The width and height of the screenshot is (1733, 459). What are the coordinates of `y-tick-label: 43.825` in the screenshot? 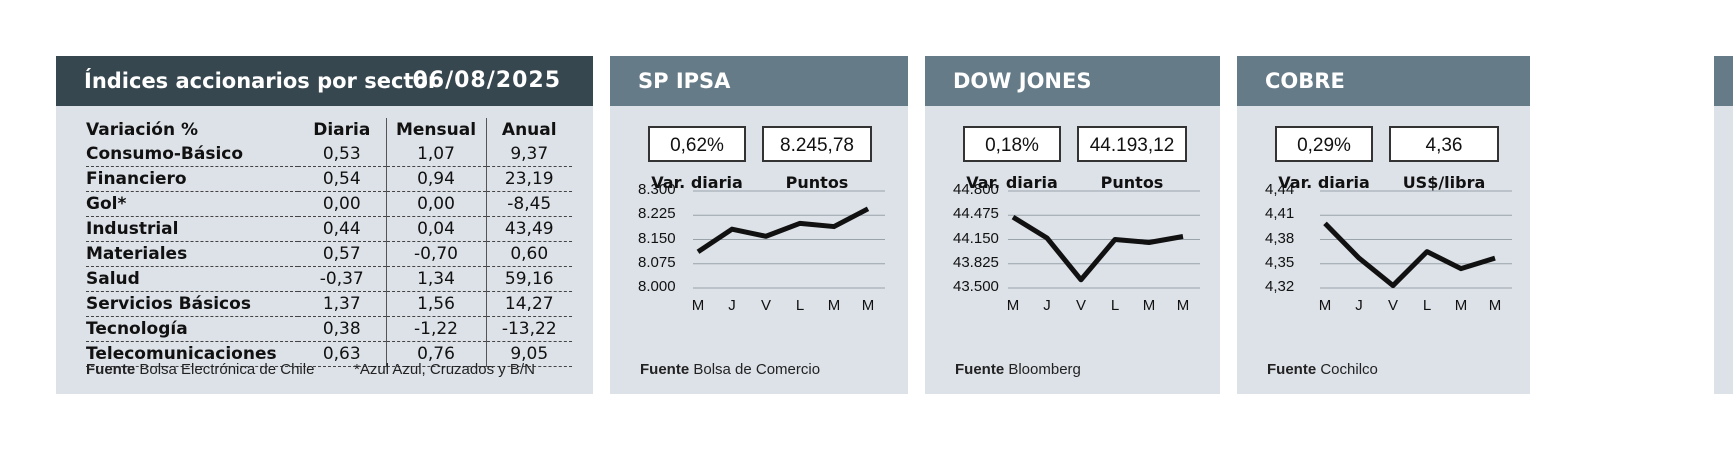 It's located at (976, 262).